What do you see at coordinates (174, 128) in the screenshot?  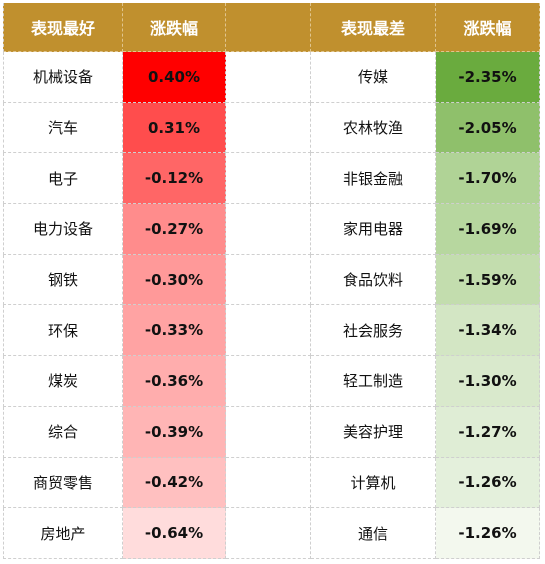 I see `best-sector-change: 0.31%` at bounding box center [174, 128].